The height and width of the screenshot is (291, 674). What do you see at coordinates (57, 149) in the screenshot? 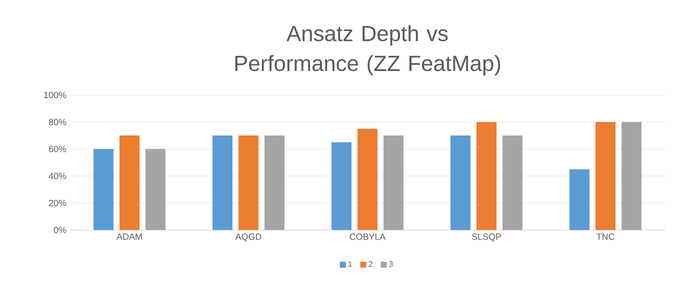
I see `y-tick-label: 60%` at bounding box center [57, 149].